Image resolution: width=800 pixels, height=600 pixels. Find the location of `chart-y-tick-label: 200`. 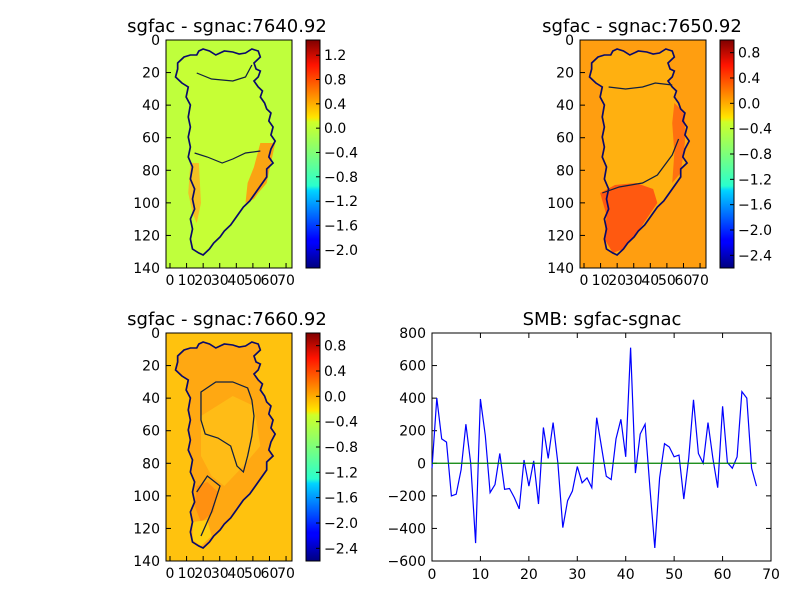

chart-y-tick-label: 200 is located at coordinates (412, 432).